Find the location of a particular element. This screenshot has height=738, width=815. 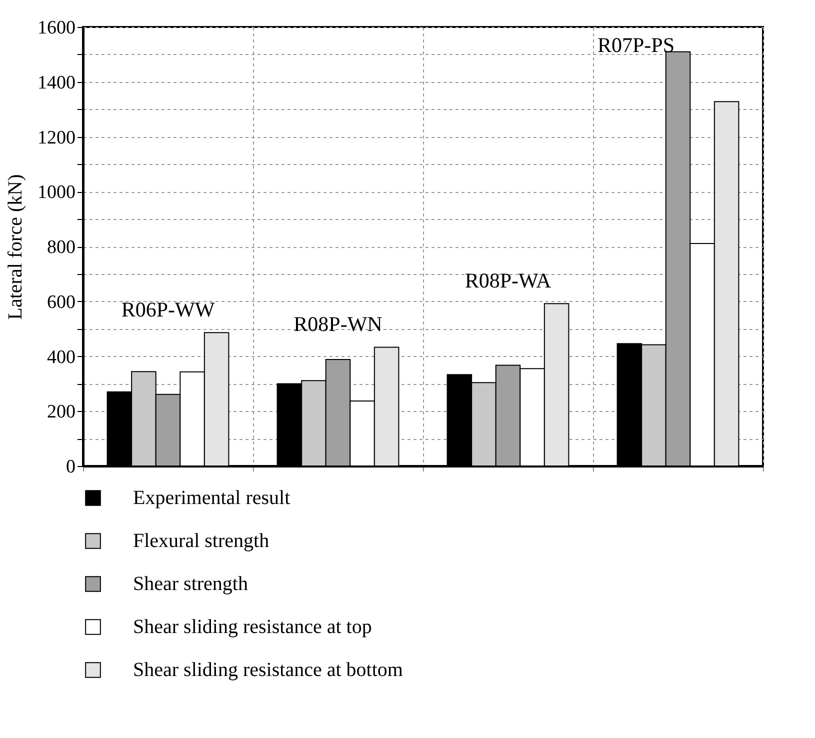

x-tick-label: R06P-WW is located at coordinates (168, 310).